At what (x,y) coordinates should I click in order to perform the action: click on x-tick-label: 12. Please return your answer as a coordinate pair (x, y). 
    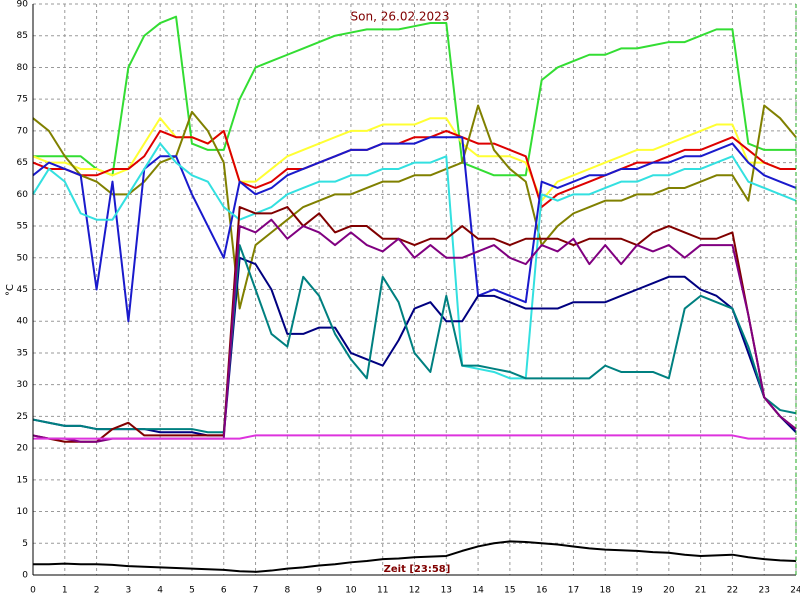
    Looking at the image, I should click on (414, 591).